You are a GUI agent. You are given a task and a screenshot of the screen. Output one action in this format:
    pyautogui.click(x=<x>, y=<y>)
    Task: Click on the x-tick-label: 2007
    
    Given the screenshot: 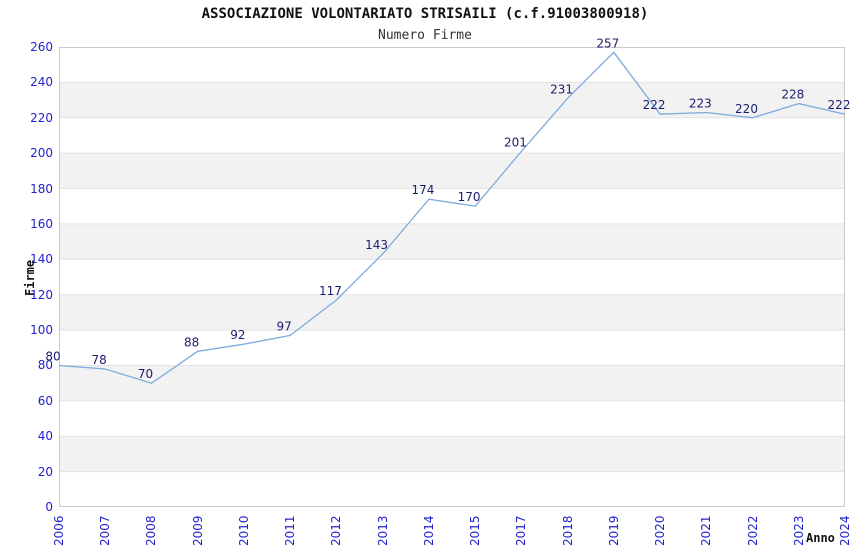 What is the action you would take?
    pyautogui.click(x=105, y=530)
    